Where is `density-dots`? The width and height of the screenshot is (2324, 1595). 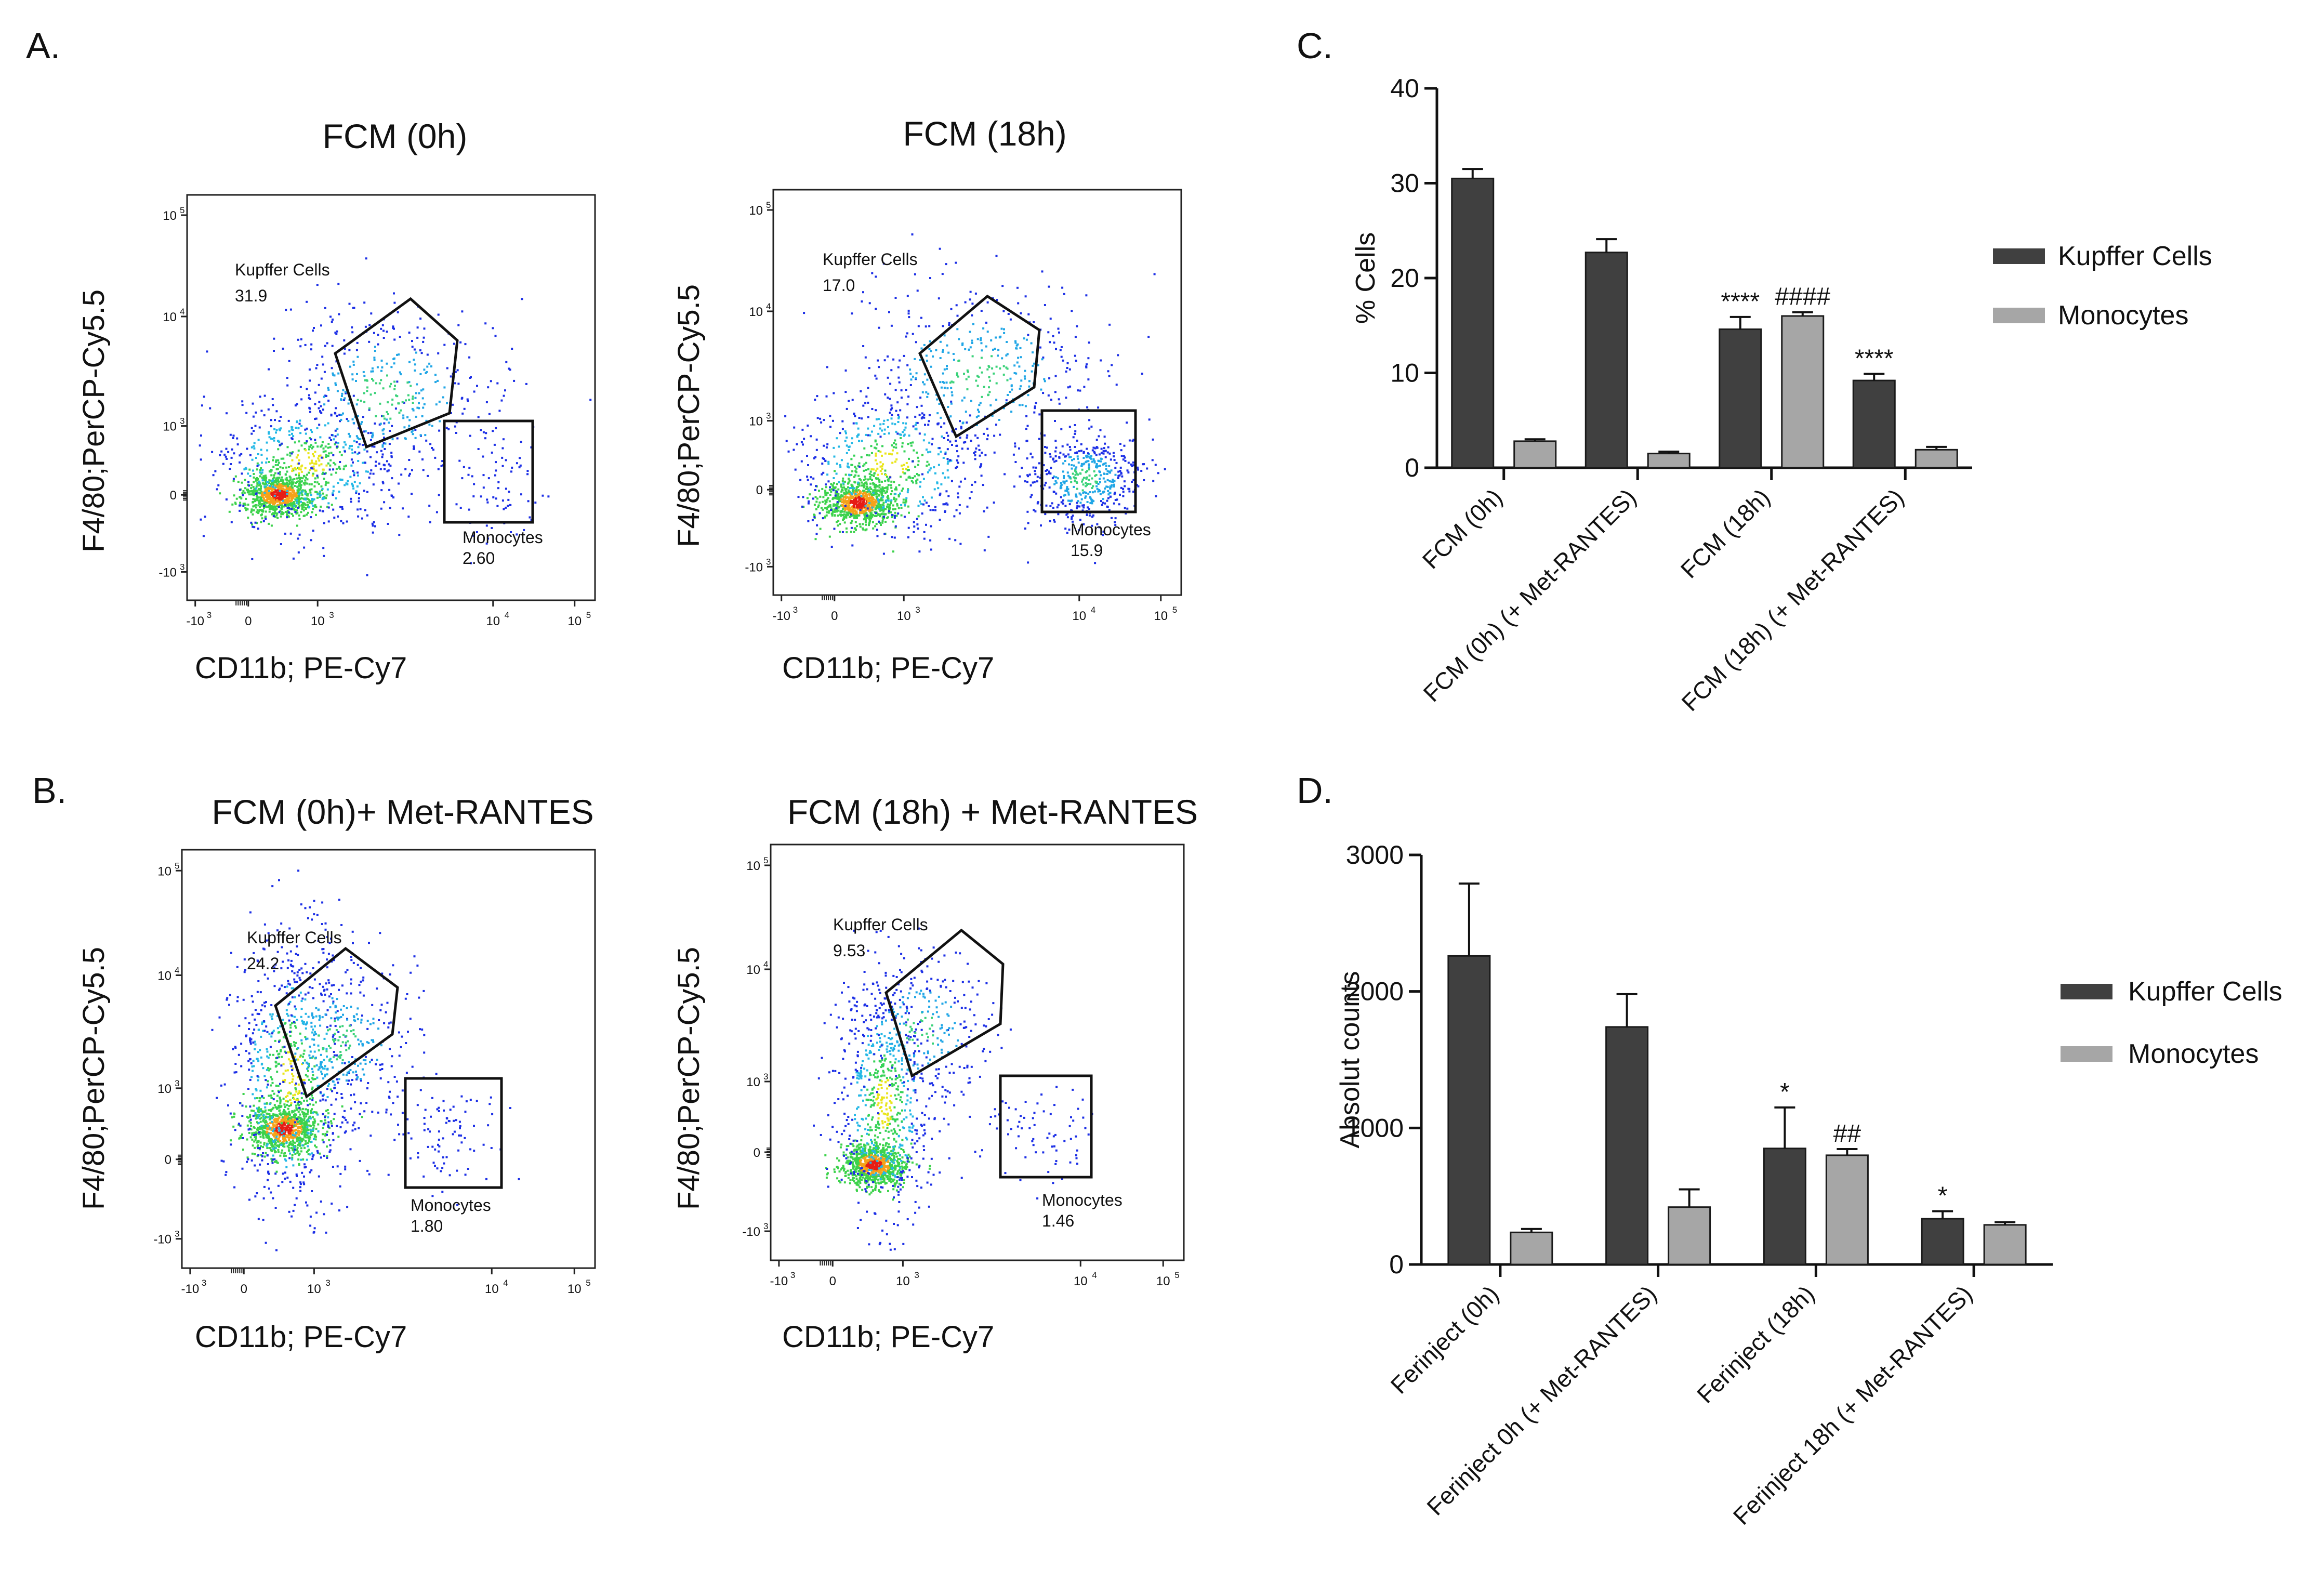 density-dots is located at coordinates (395, 416).